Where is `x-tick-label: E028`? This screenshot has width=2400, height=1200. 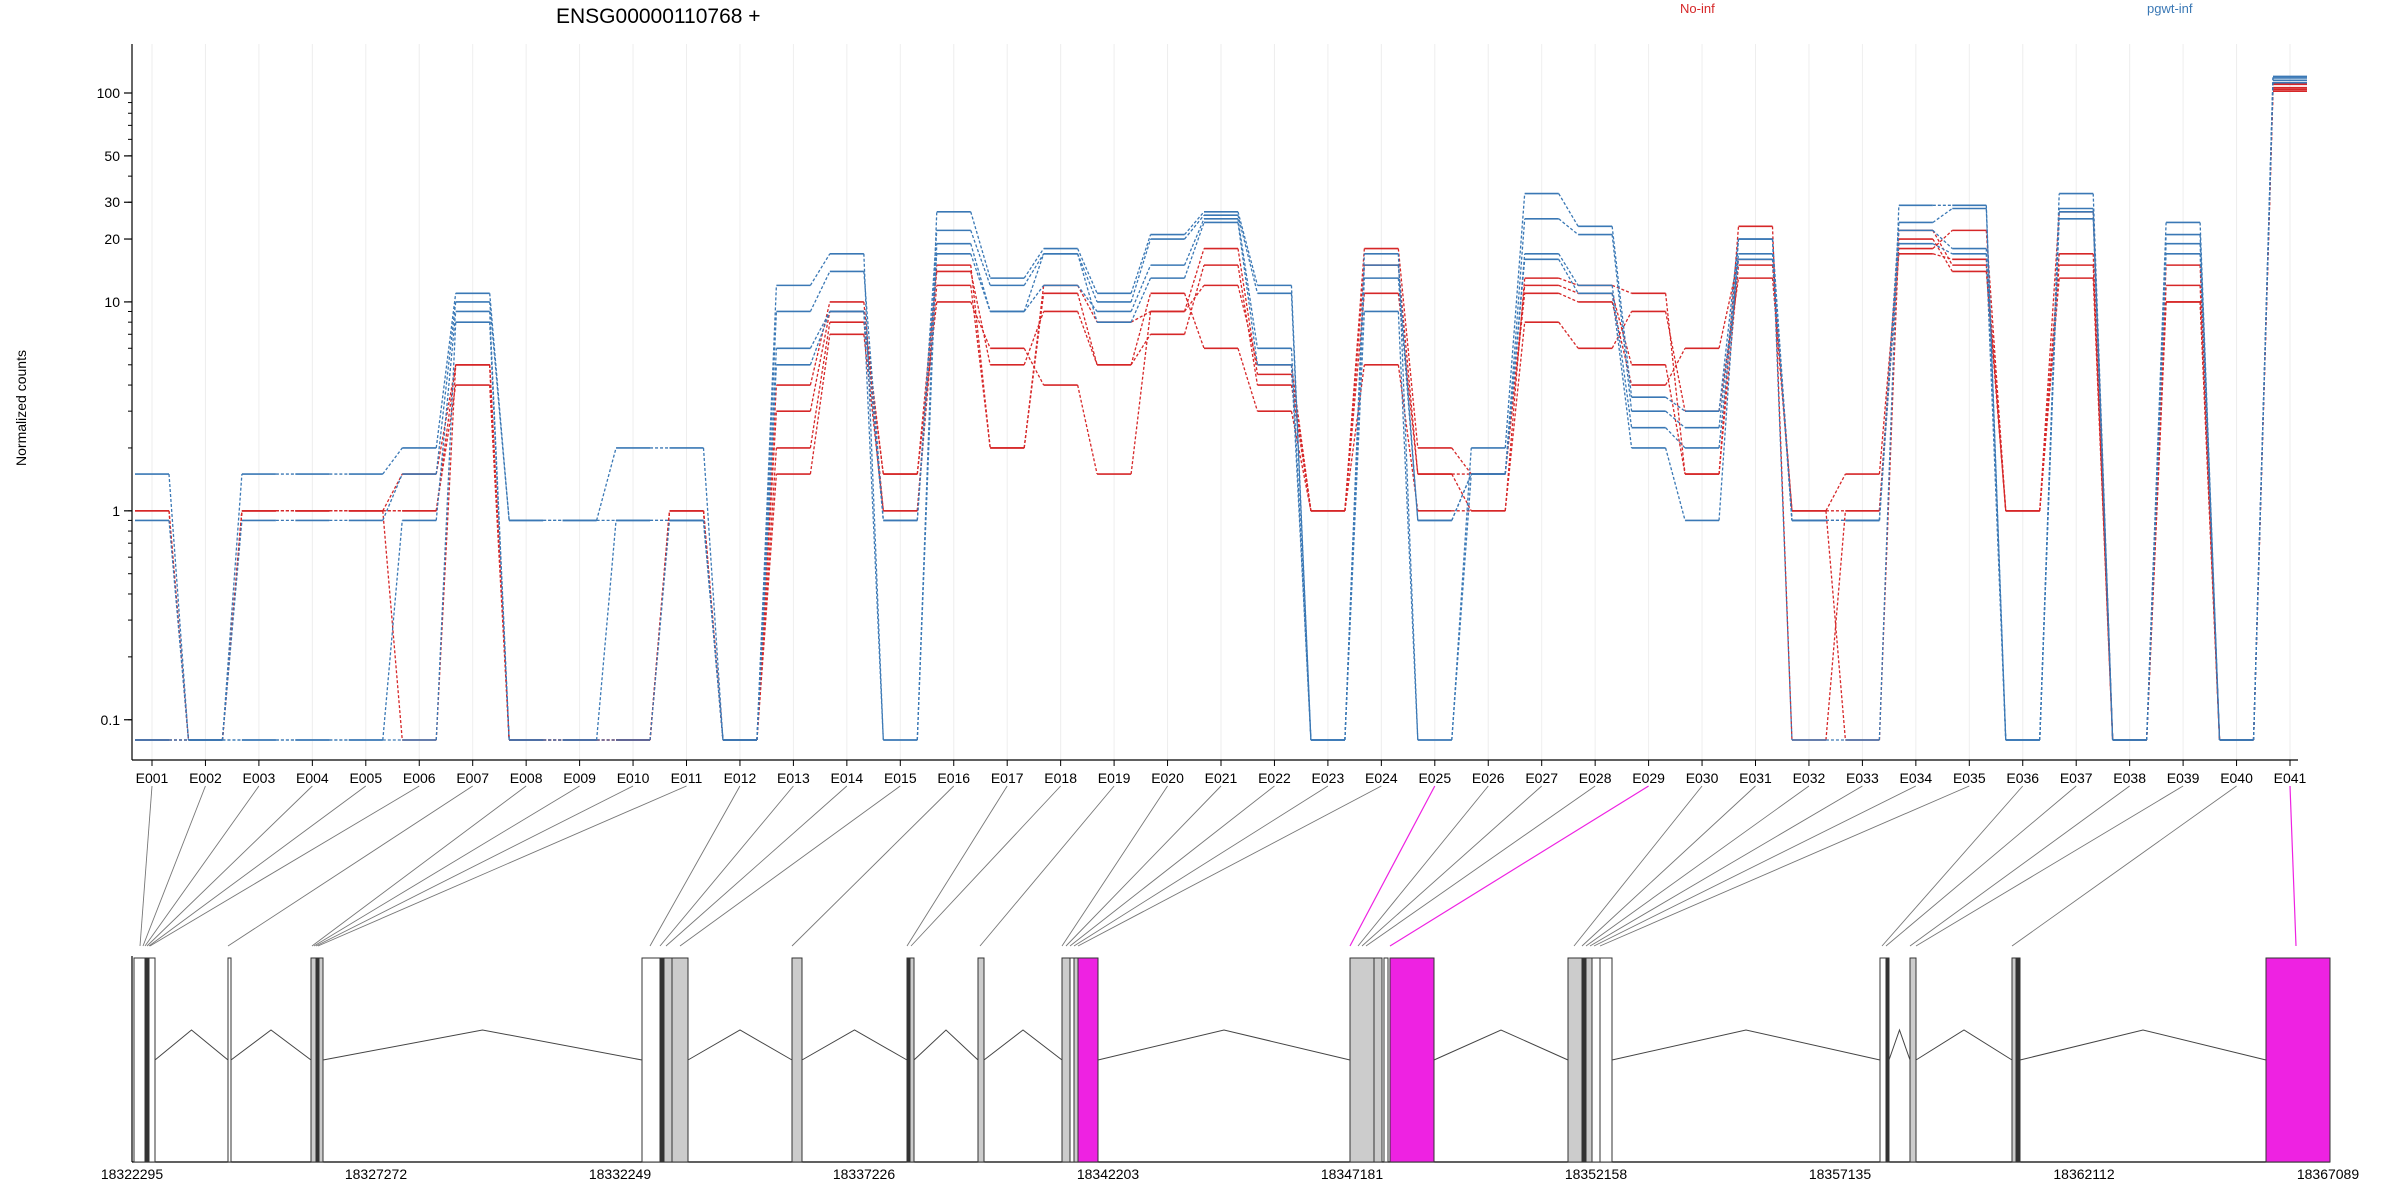
x-tick-label: E028 is located at coordinates (1595, 778).